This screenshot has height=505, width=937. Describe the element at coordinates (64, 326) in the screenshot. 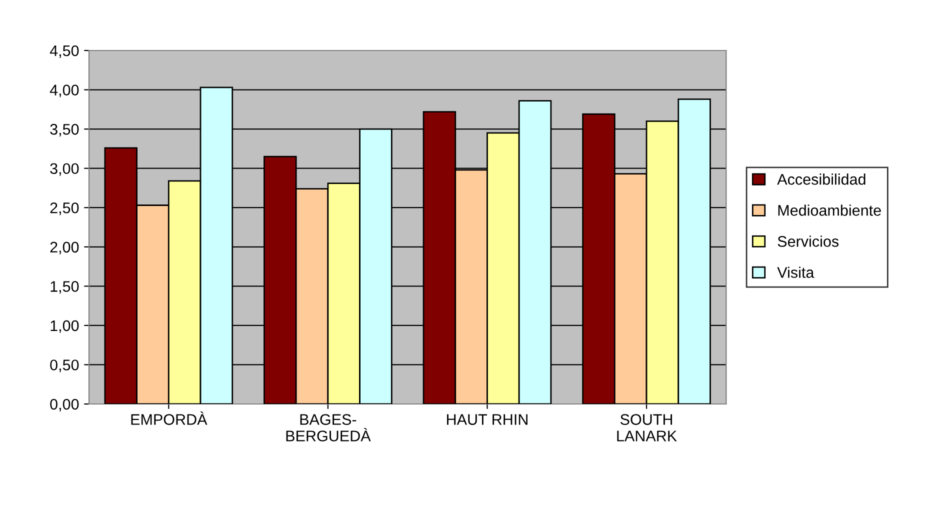

I see `y-tick-label: 1,00` at that location.